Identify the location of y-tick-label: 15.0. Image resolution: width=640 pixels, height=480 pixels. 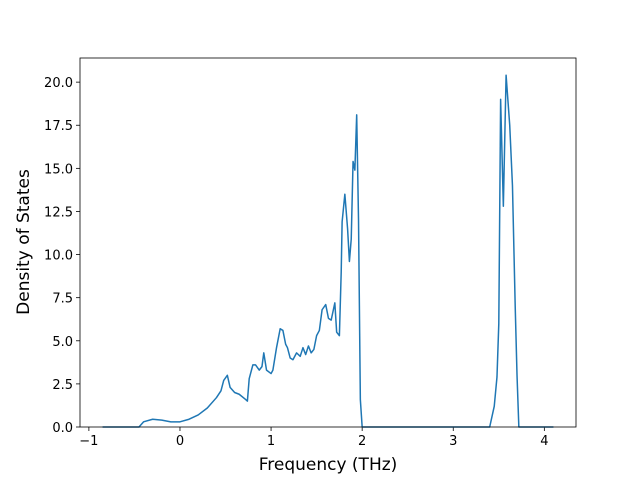
(58, 169).